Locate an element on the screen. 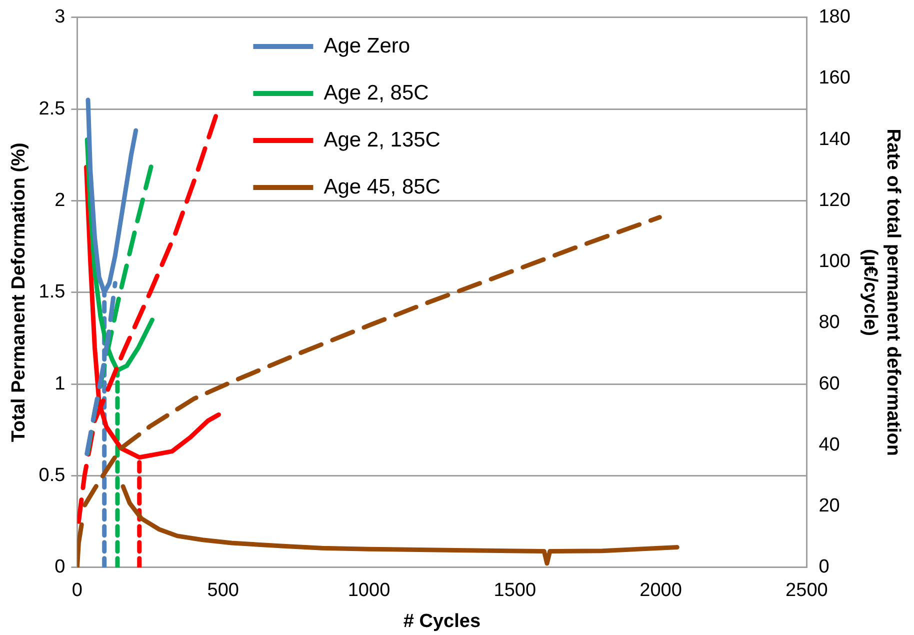 This screenshot has width=914, height=635. y-tick-label: 3 is located at coordinates (60, 17).